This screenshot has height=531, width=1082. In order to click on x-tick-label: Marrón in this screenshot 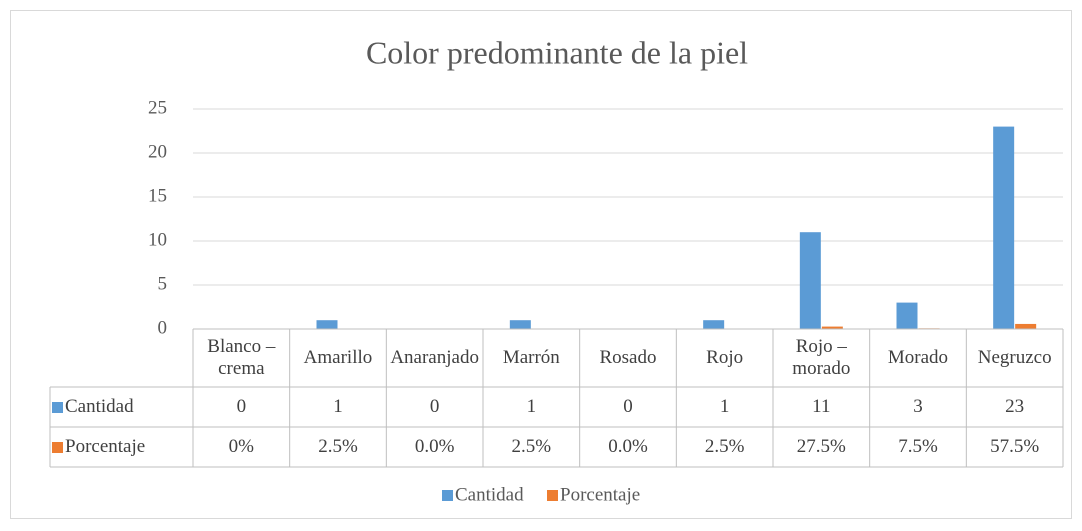, I will do `click(531, 358)`.